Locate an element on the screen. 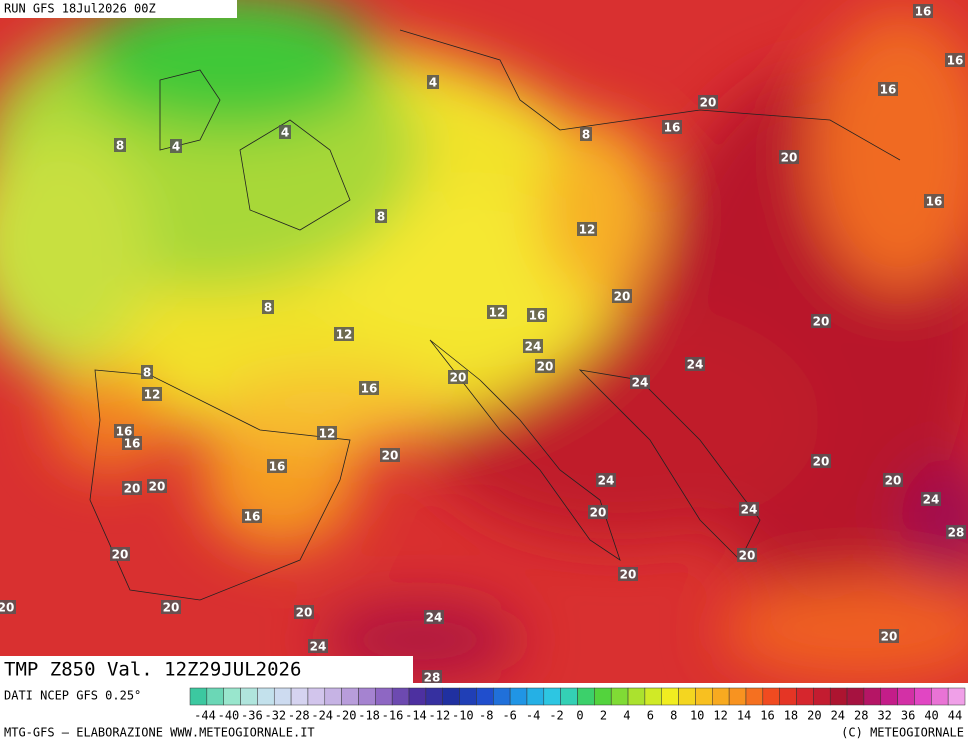  scale-label: 12 is located at coordinates (720, 716).